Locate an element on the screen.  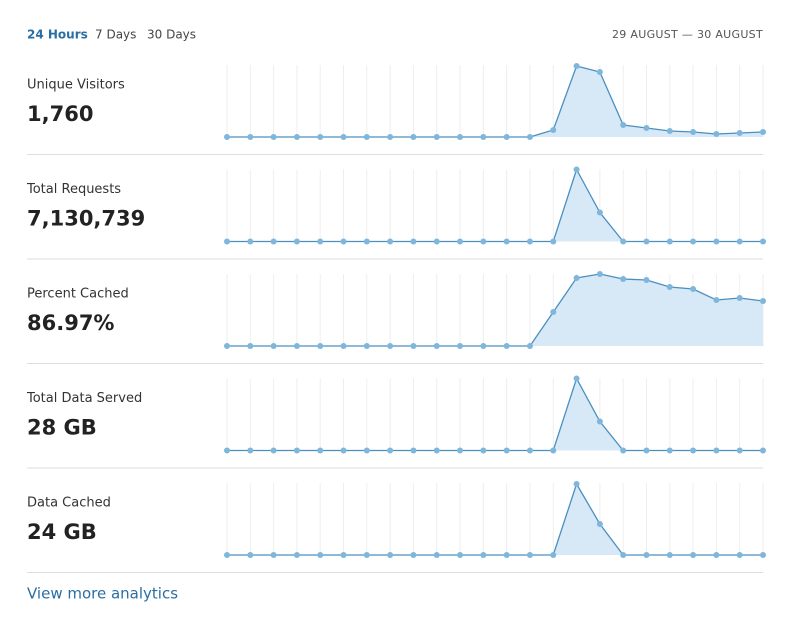
tab: 7 Days is located at coordinates (115, 35).